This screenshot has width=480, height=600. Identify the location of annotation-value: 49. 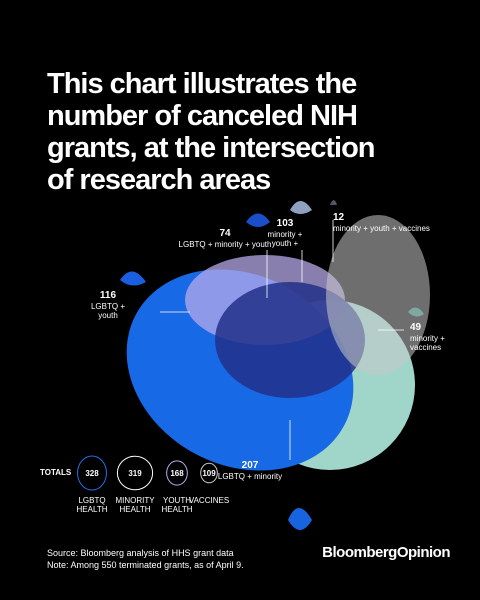
(416, 327).